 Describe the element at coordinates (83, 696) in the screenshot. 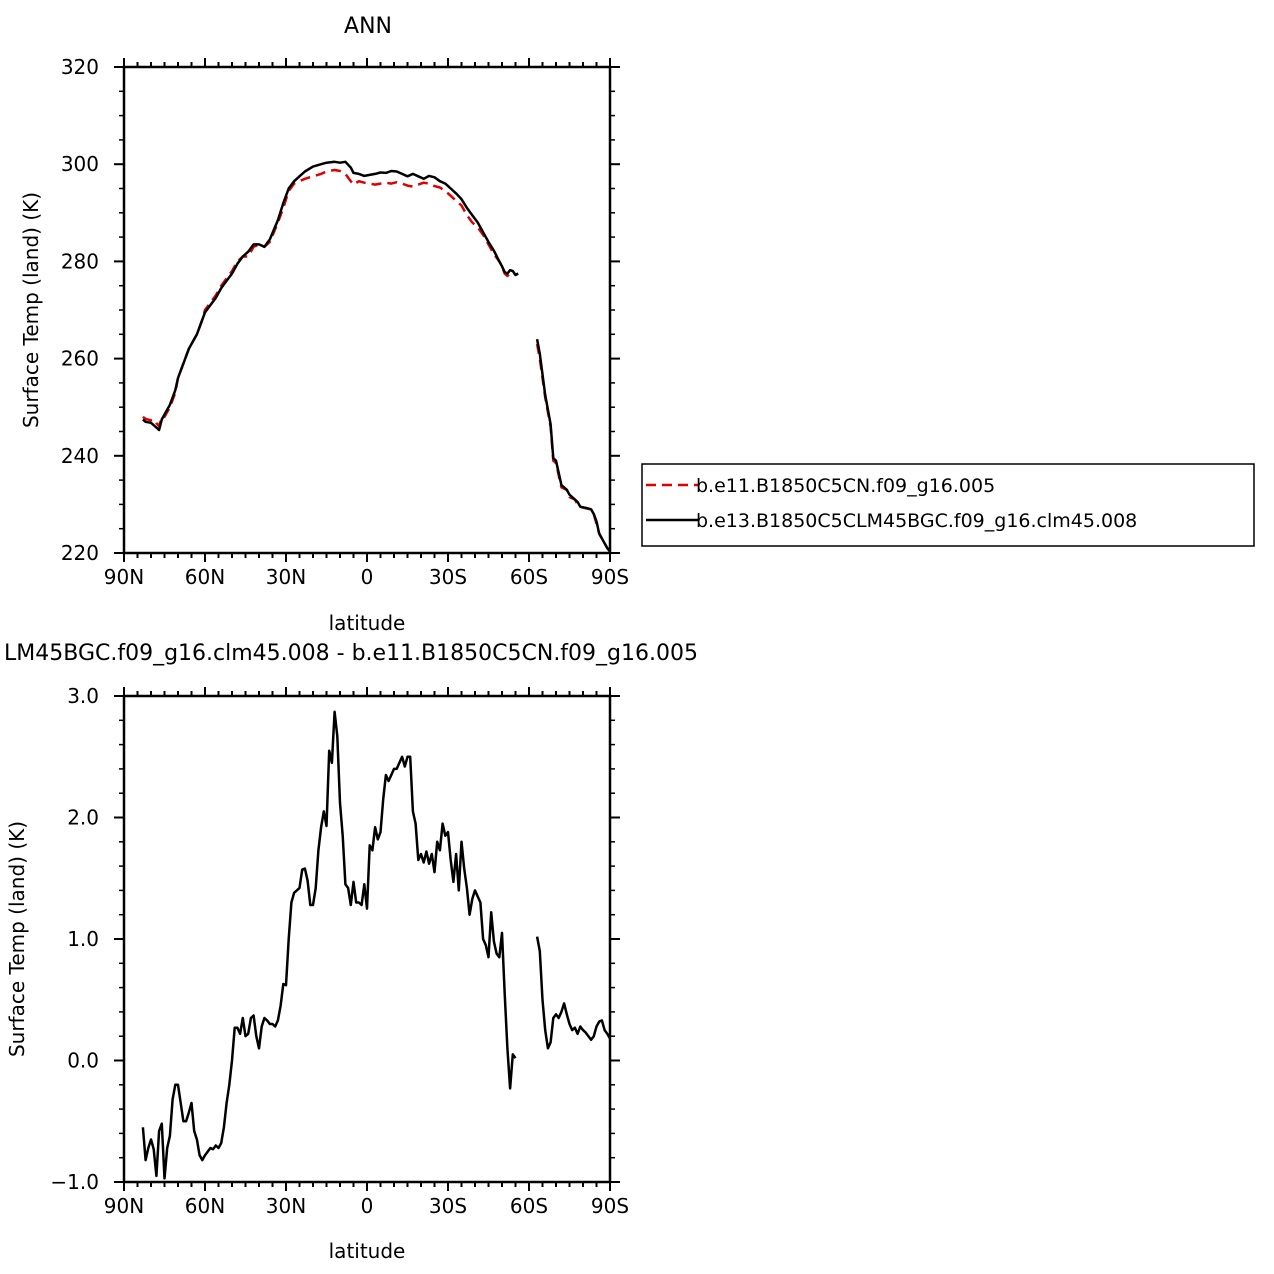

I see `y-tick-label: 3.0` at that location.